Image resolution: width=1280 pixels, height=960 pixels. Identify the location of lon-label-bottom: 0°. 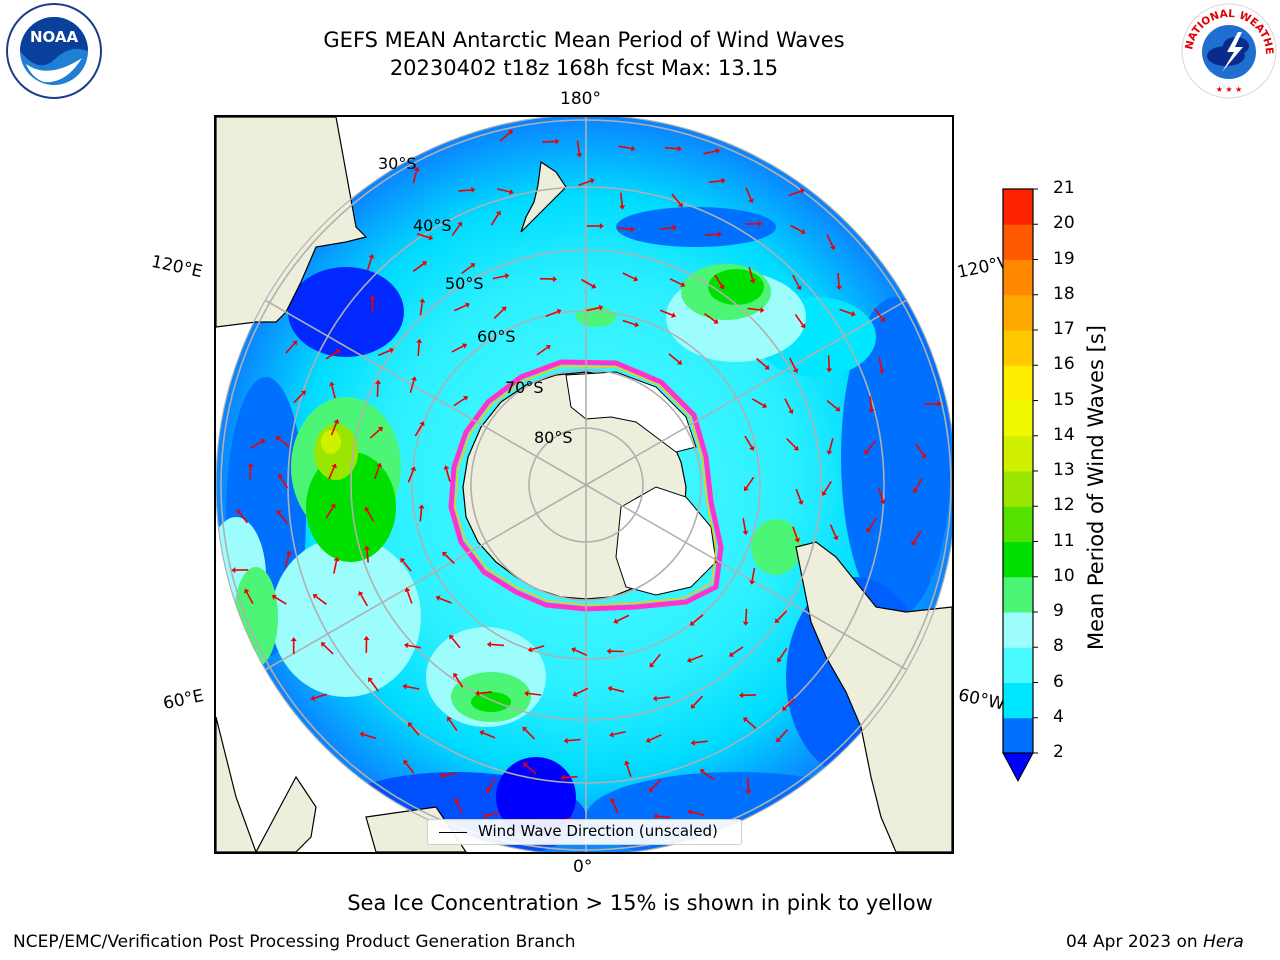
(583, 867).